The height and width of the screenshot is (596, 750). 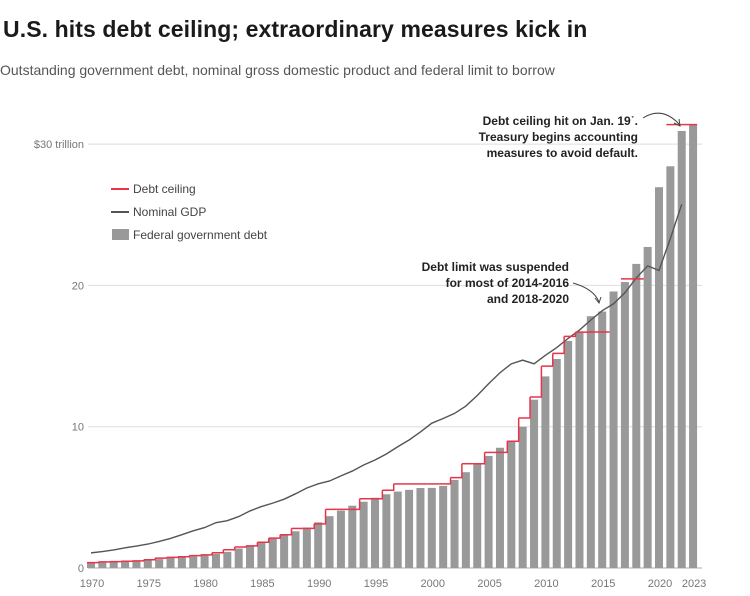 I want to click on x-tick-label: 2020, so click(x=660, y=584).